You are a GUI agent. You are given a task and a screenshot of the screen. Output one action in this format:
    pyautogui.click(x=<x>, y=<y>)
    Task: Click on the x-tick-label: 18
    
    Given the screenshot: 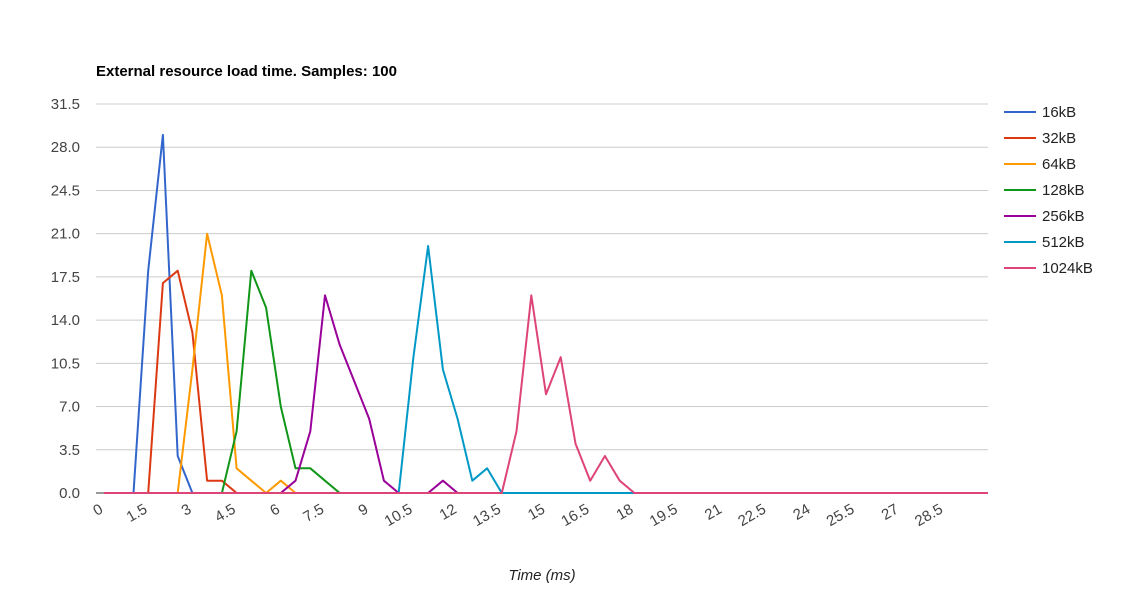 What is the action you would take?
    pyautogui.click(x=624, y=512)
    